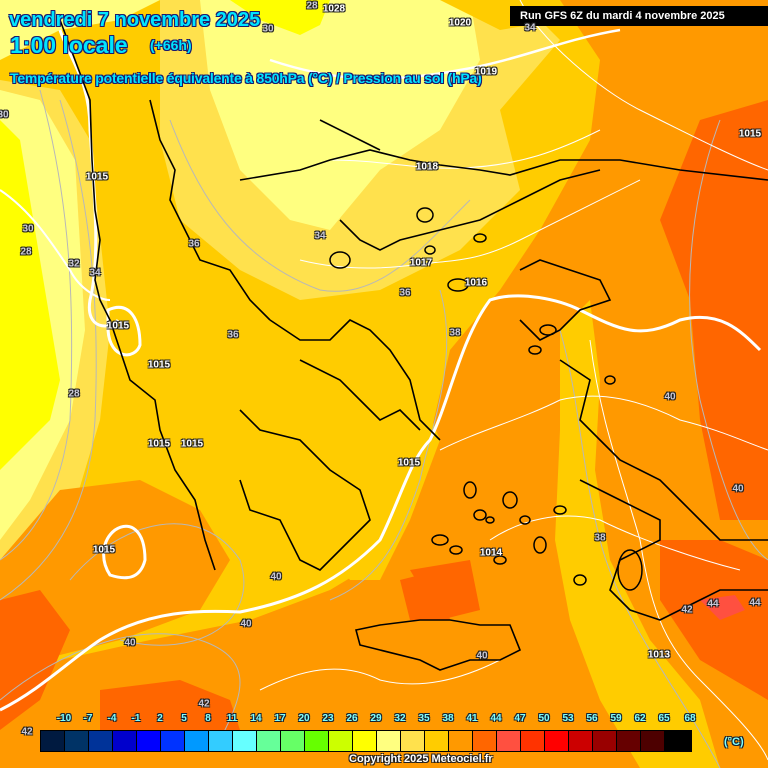 This screenshot has height=768, width=768. Describe the element at coordinates (421, 759) in the screenshot. I see `copyright: Copyright 2025 Meteociel.fr` at that location.